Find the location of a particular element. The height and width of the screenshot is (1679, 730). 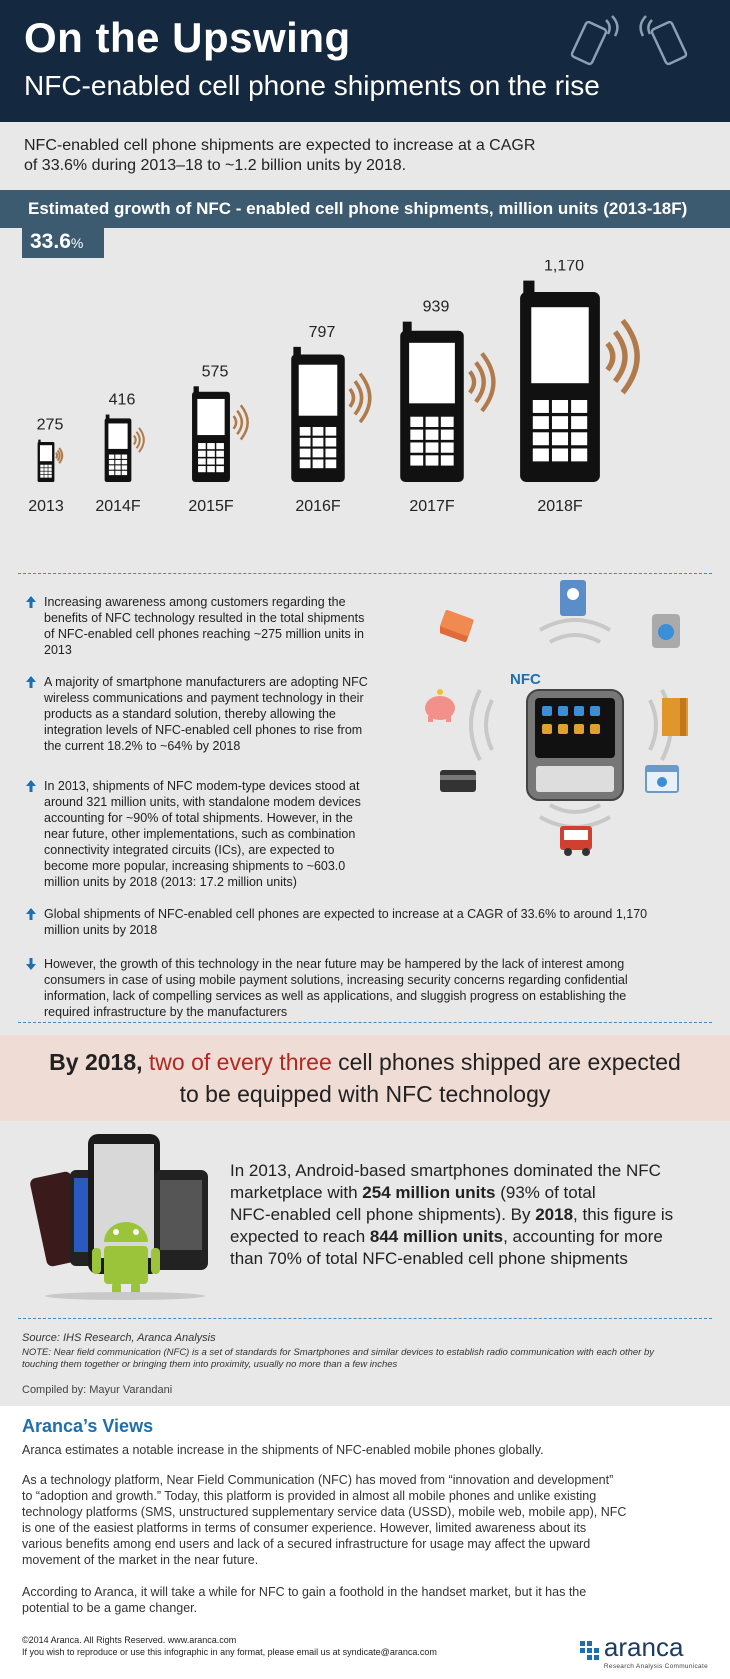

arrow-down-icon is located at coordinates (31, 964).